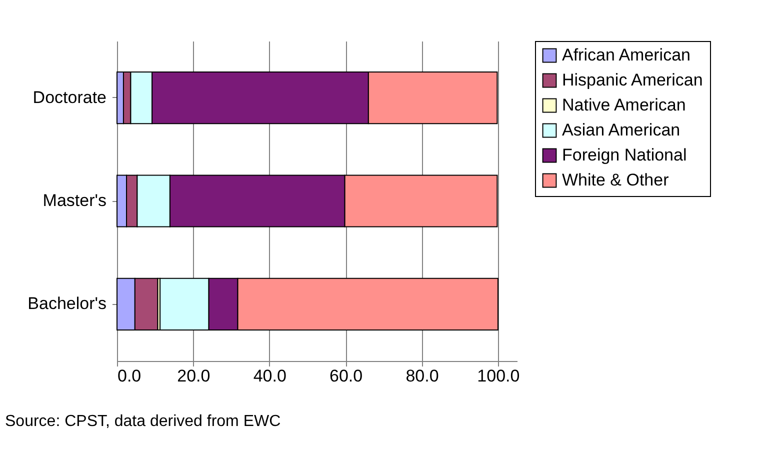 This screenshot has width=762, height=469. Describe the element at coordinates (74, 200) in the screenshot. I see `y-tick-label: Master's` at that location.